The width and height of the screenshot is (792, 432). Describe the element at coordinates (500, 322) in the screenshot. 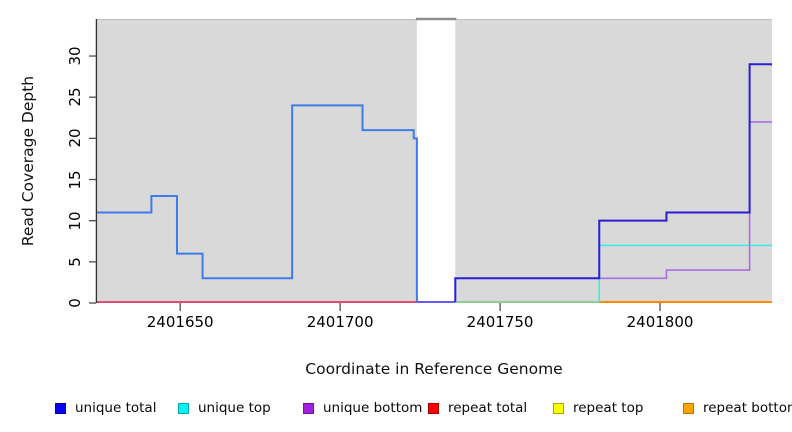

I see `x-tick-label: 2401750` at that location.